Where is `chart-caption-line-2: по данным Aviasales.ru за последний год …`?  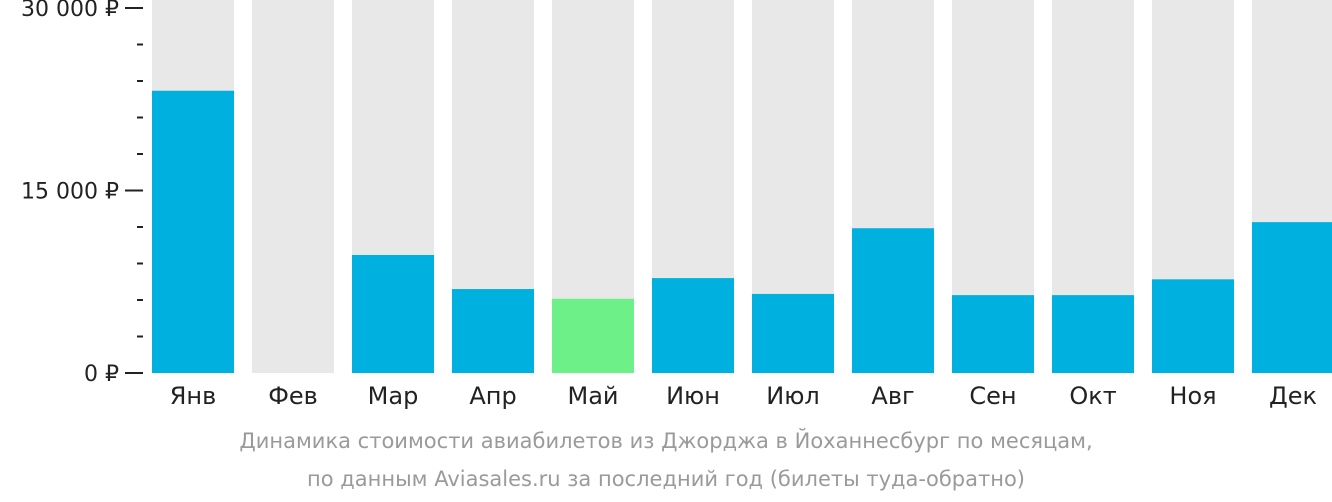 chart-caption-line-2: по данным Aviasales.ru за последний год … is located at coordinates (666, 479).